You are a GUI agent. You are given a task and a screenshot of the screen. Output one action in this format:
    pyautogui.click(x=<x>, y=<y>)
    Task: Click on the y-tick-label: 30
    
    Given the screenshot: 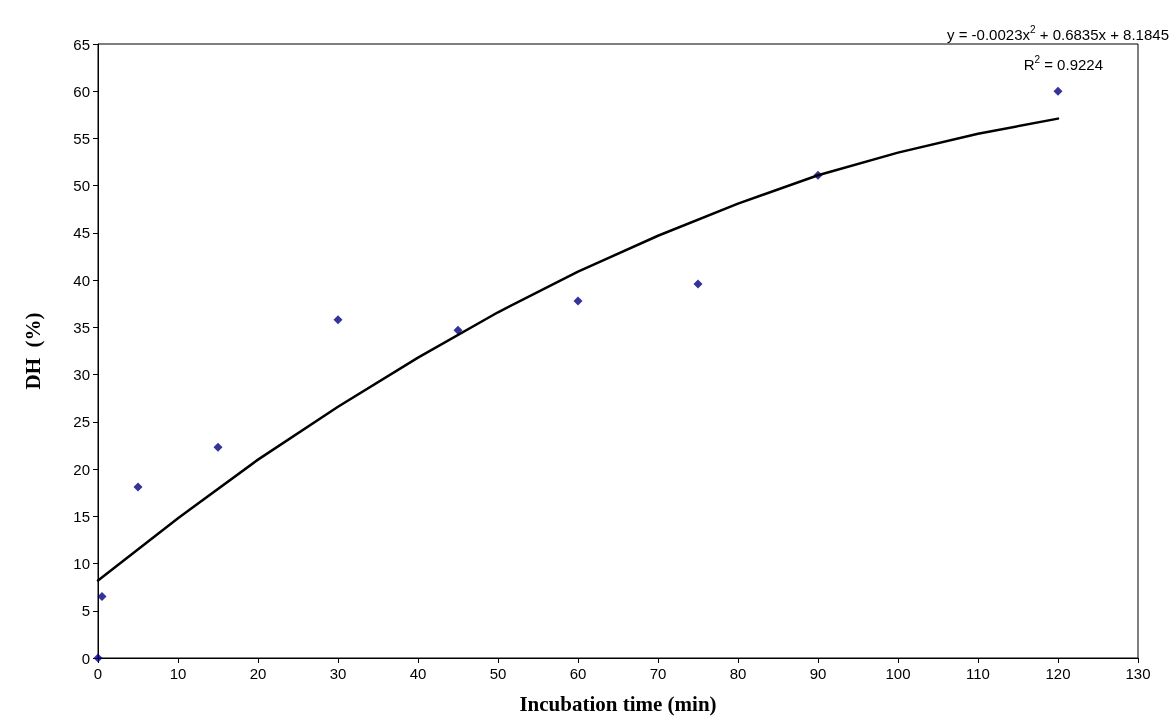 What is the action you would take?
    pyautogui.click(x=81, y=375)
    